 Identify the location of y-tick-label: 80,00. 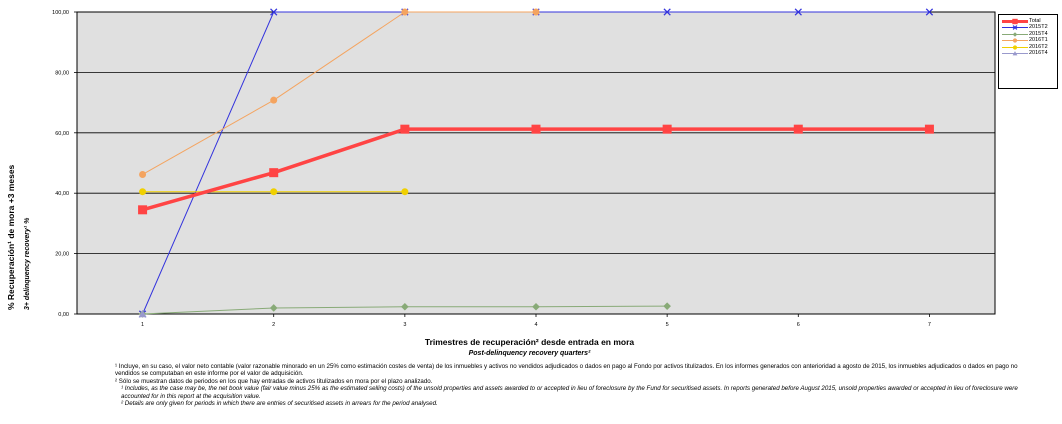
(62, 73).